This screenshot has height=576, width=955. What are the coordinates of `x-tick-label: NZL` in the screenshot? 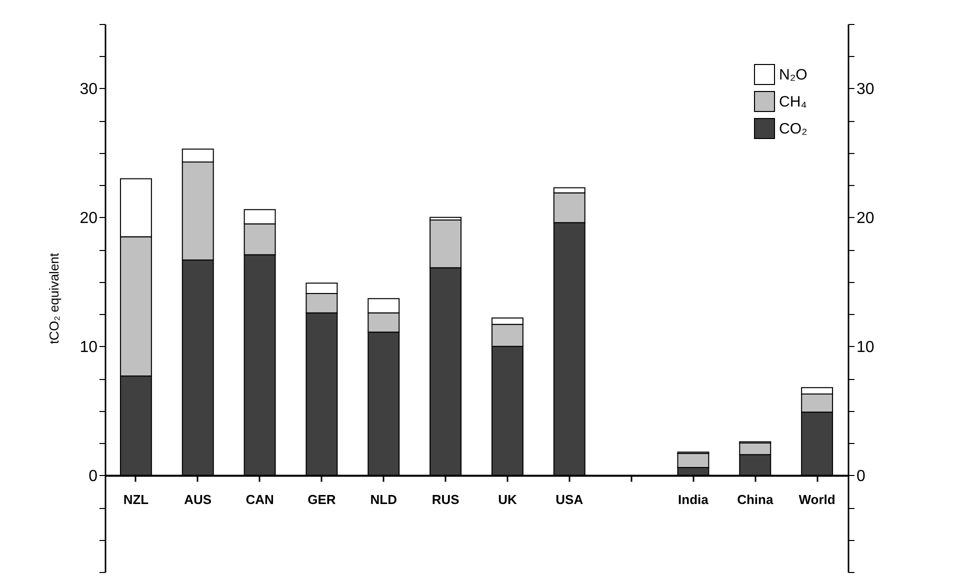 It's located at (136, 499).